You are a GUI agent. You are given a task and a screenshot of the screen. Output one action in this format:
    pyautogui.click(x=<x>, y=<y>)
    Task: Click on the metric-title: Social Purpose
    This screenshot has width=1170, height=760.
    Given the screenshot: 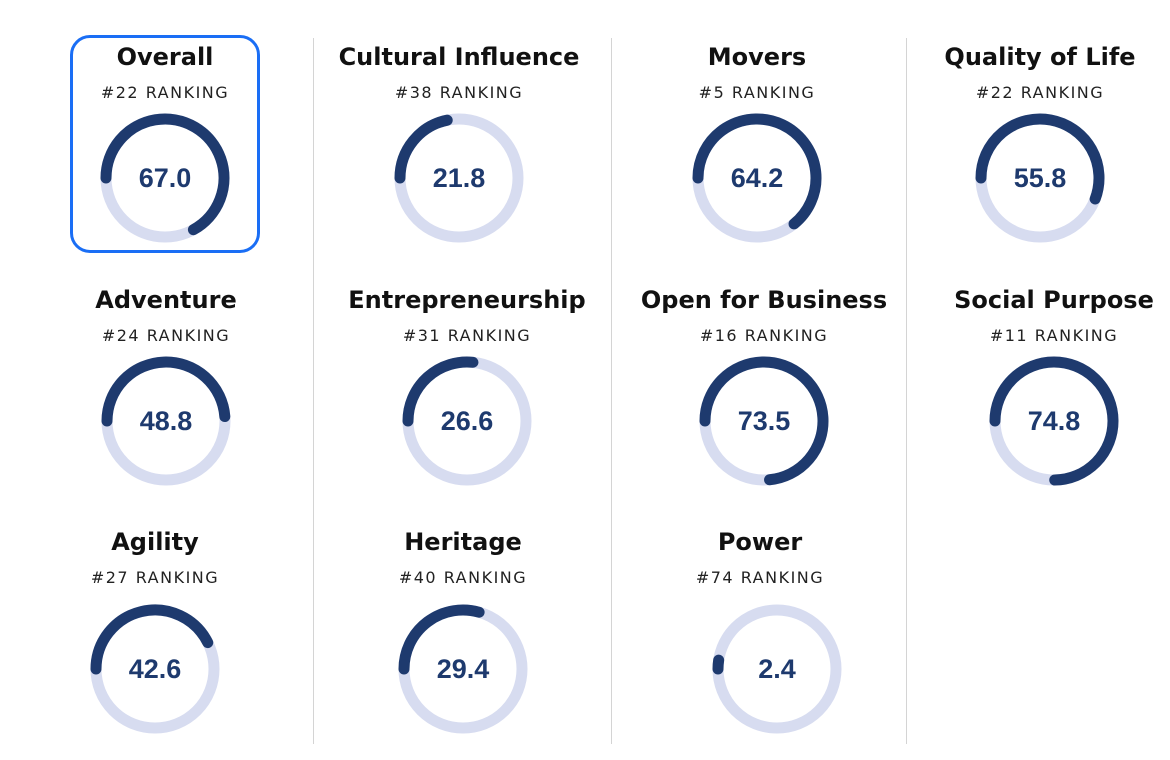 What is the action you would take?
    pyautogui.click(x=1054, y=300)
    